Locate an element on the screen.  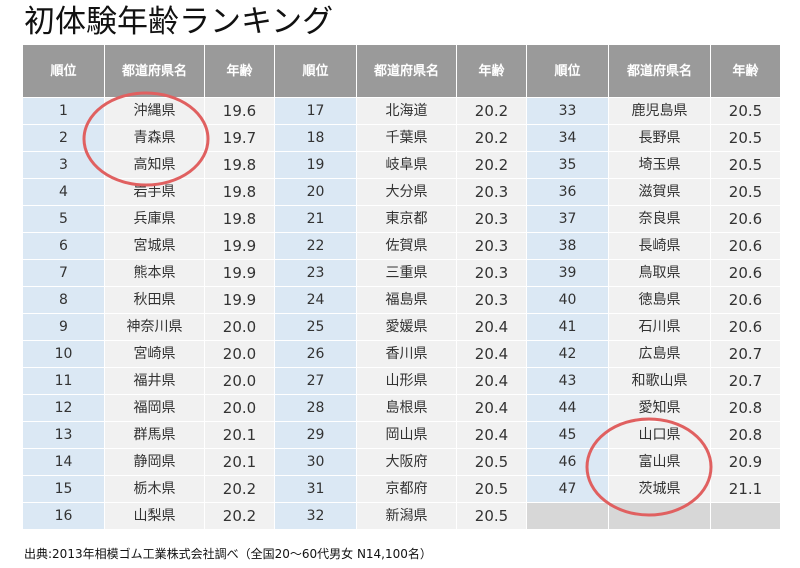
prefecture-cell: 熊本県 is located at coordinates (154, 273).